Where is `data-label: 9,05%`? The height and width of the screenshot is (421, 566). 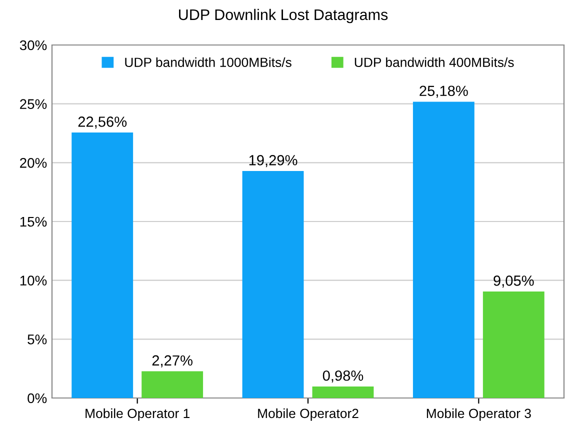 data-label: 9,05% is located at coordinates (514, 282).